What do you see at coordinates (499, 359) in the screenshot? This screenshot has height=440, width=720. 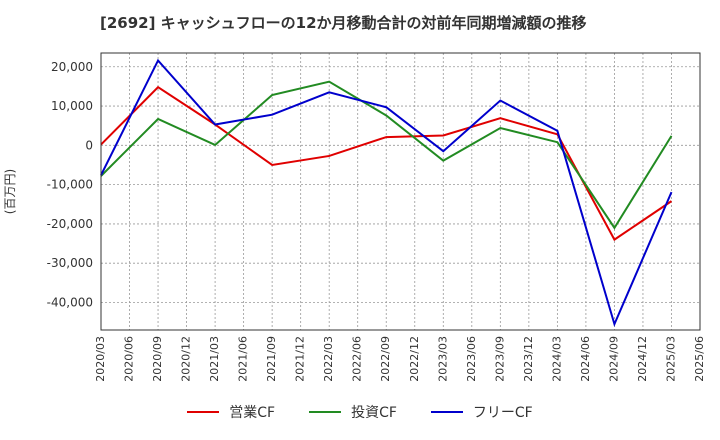 I see `x-tick-label: 2023/09` at bounding box center [499, 359].